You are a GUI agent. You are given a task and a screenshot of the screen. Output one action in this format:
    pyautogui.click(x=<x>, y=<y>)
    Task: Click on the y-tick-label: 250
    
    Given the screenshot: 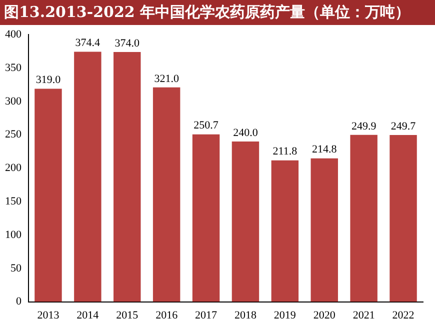 What is the action you would take?
    pyautogui.click(x=13, y=134)
    